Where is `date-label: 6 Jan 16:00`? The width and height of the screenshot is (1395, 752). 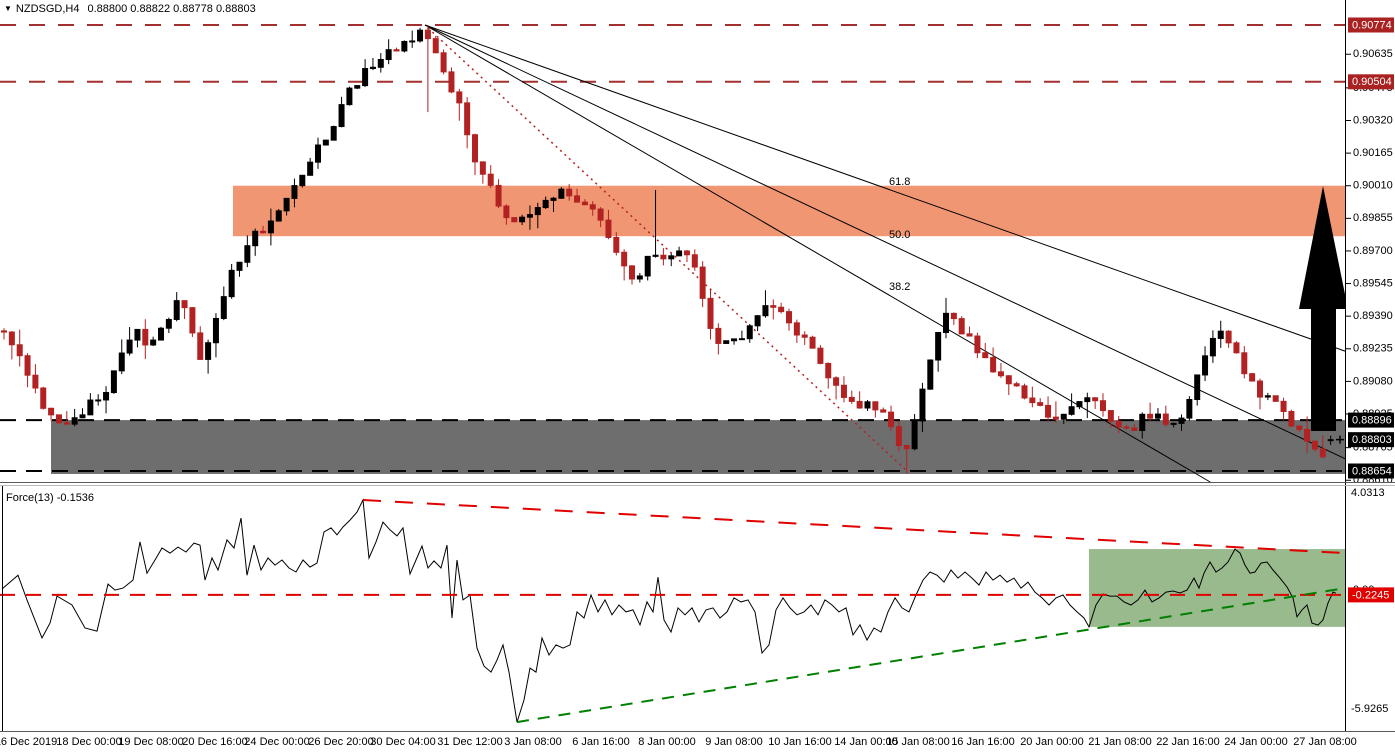
date-label: 6 Jan 16:00 is located at coordinates (601, 742).